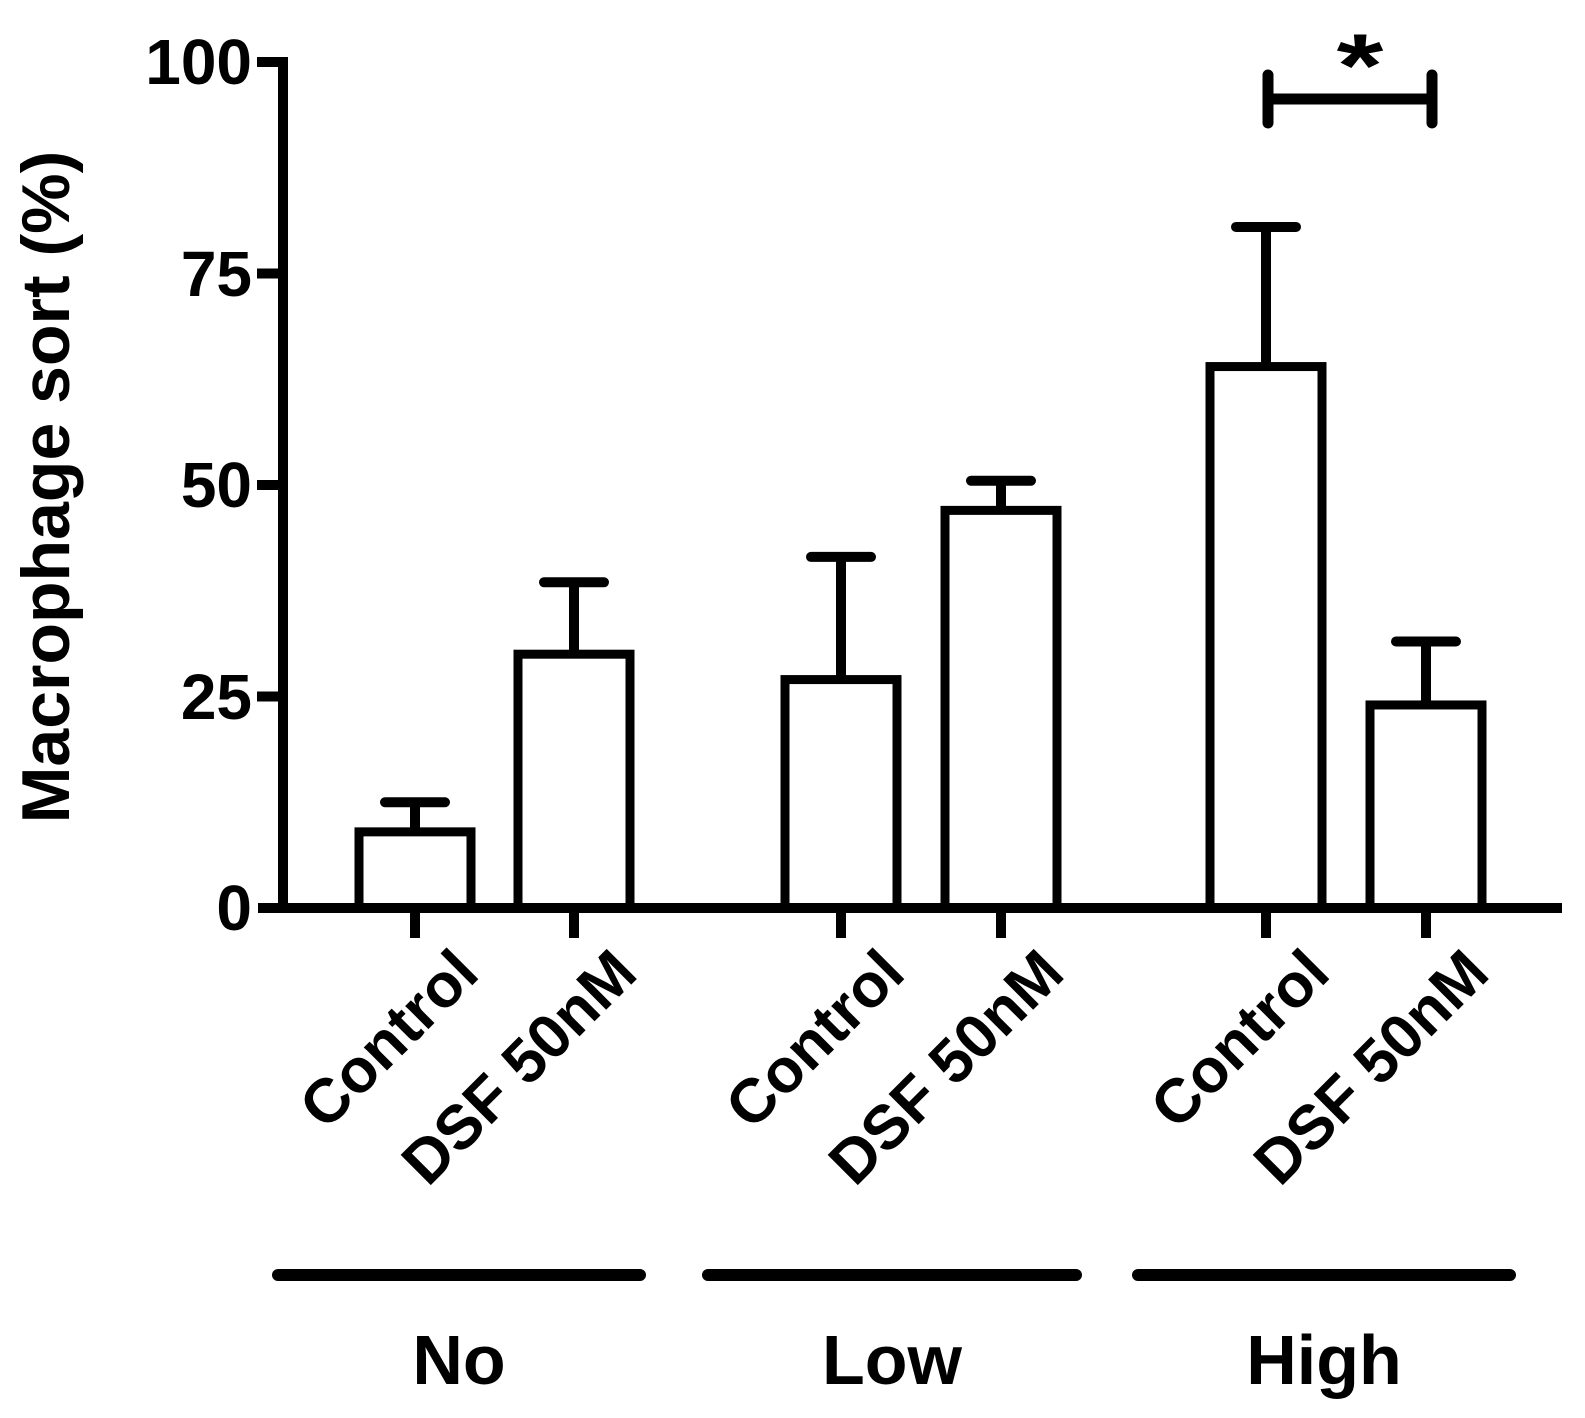 This screenshot has height=1418, width=1585. I want to click on bar-high-control, so click(1266, 637).